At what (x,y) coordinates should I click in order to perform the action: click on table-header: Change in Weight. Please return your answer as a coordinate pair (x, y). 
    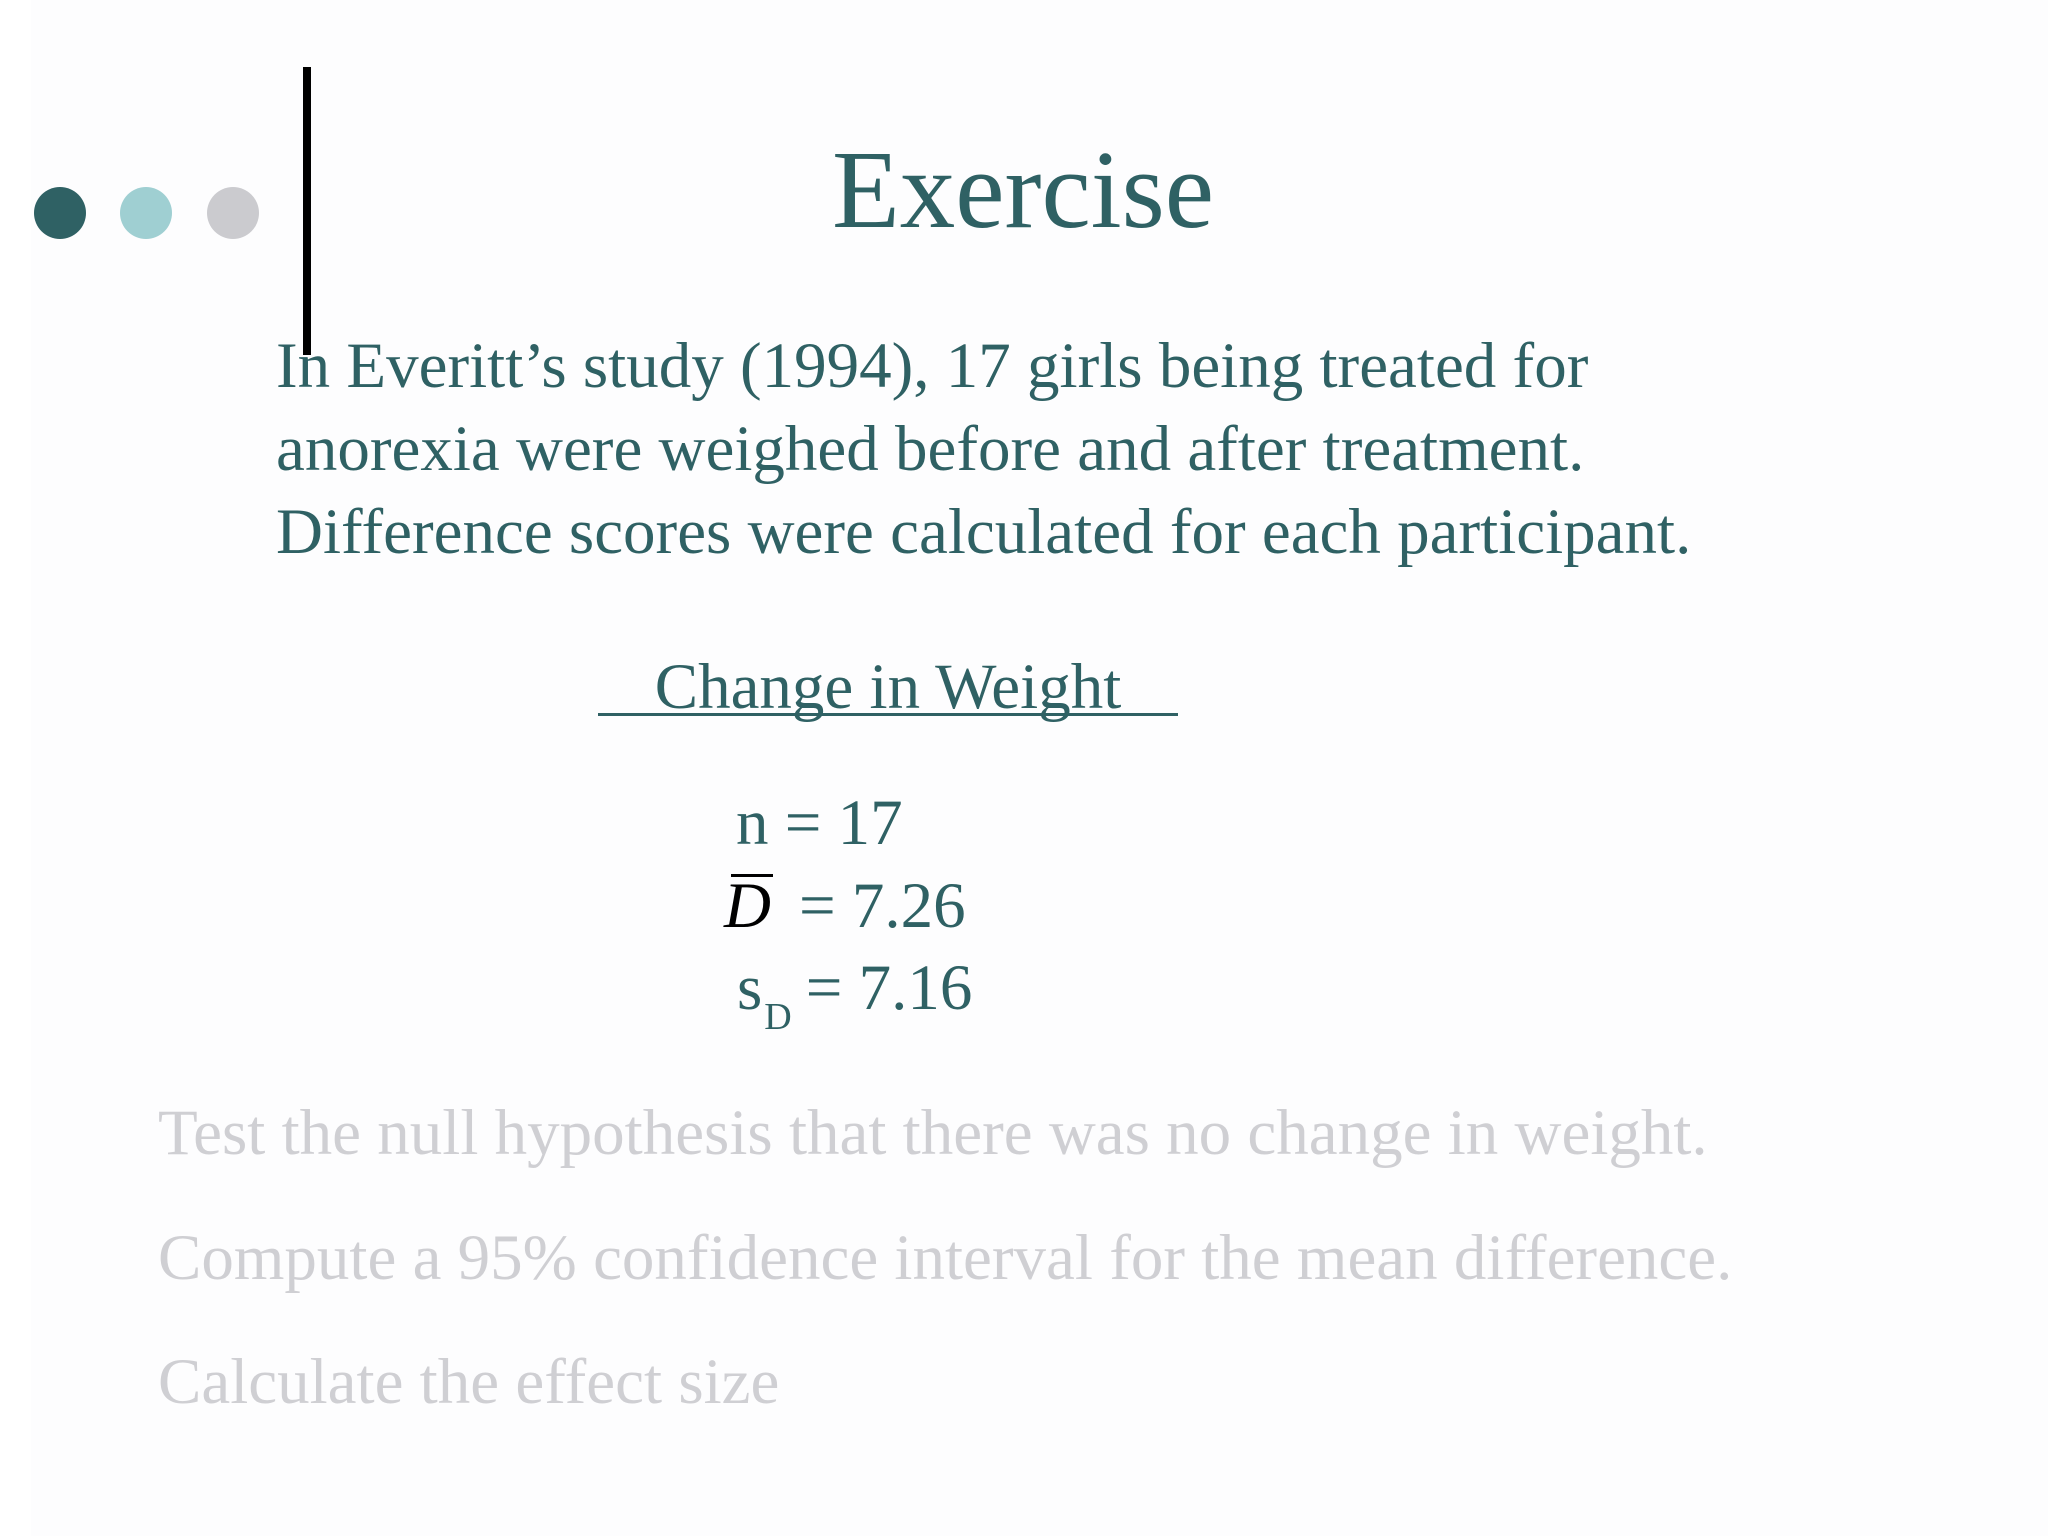
    Looking at the image, I should click on (888, 687).